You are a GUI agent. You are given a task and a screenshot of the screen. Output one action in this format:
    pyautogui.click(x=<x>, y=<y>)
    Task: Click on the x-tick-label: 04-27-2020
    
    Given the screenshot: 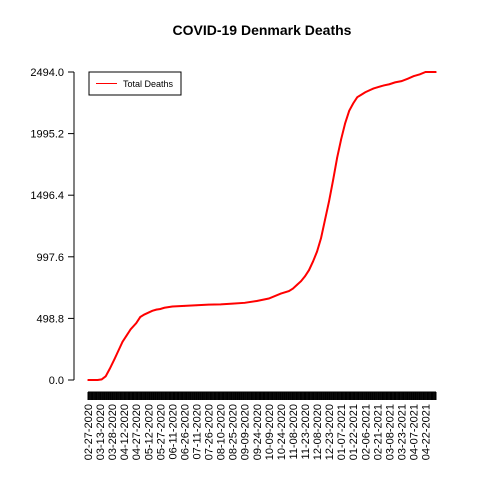 What is the action you would take?
    pyautogui.click(x=137, y=432)
    